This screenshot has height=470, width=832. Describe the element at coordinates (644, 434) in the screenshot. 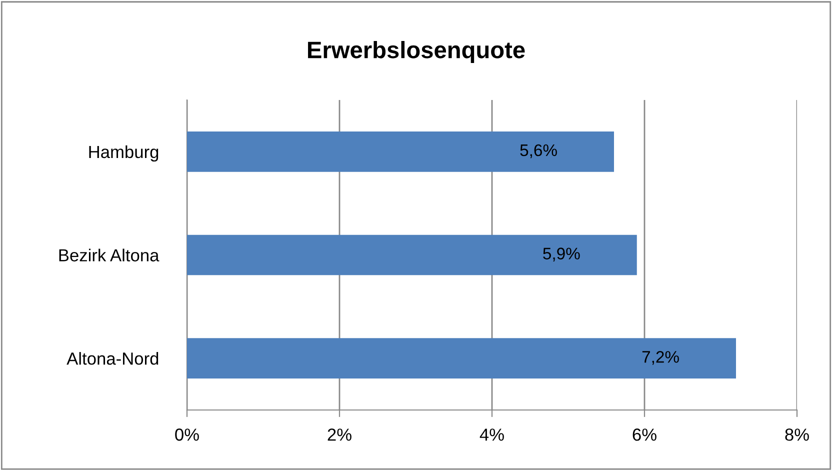

I see `x-tick-label: 6%` at that location.